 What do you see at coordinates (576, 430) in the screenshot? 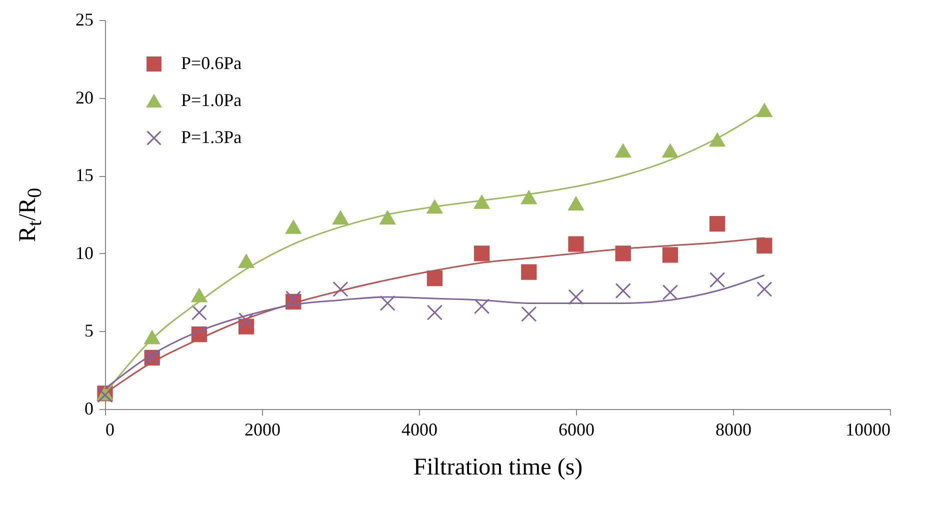
I see `x-tick-label: 6000` at bounding box center [576, 430].